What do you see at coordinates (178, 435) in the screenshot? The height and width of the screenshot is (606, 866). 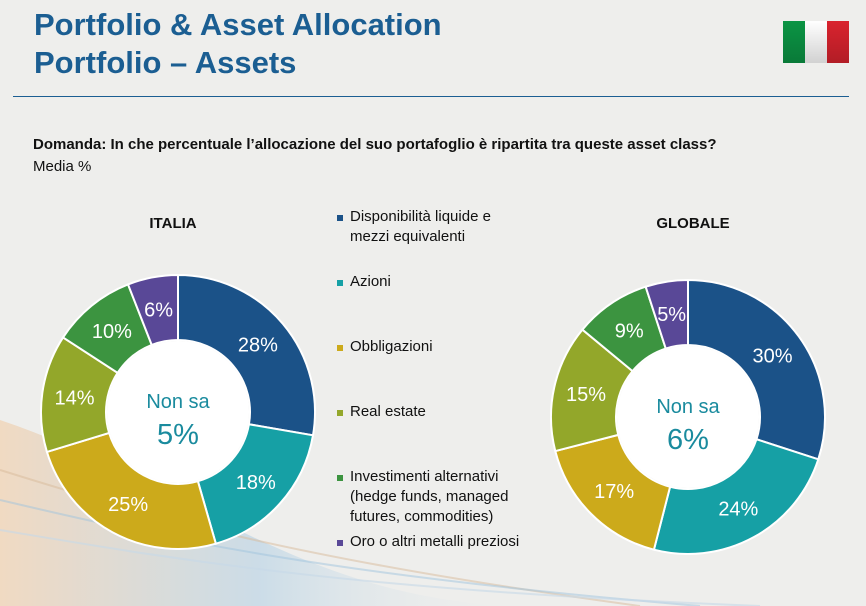 I see `center-value: 5%` at bounding box center [178, 435].